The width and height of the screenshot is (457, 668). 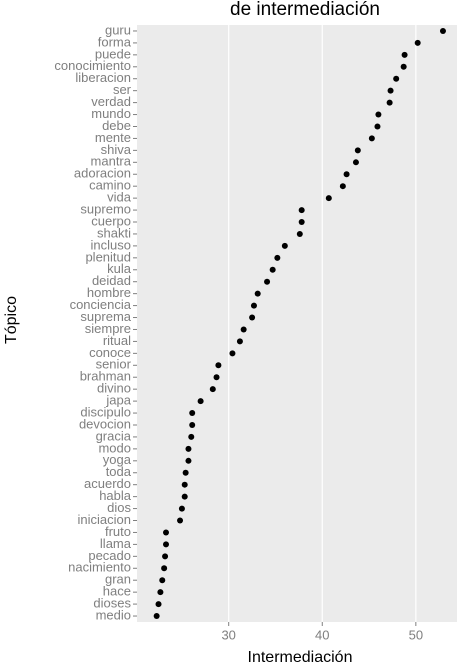 What do you see at coordinates (118, 579) in the screenshot?
I see `y-tick-label: gran` at bounding box center [118, 579].